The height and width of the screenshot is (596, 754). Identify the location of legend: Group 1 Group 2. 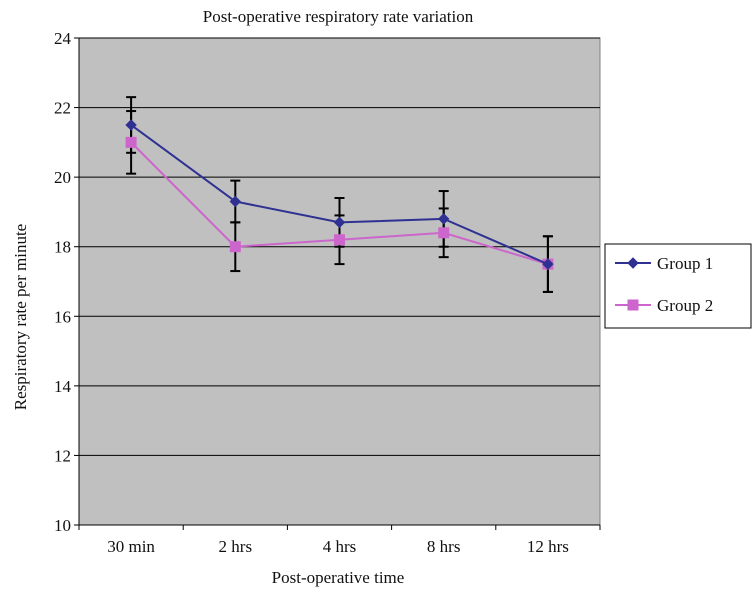
(678, 286).